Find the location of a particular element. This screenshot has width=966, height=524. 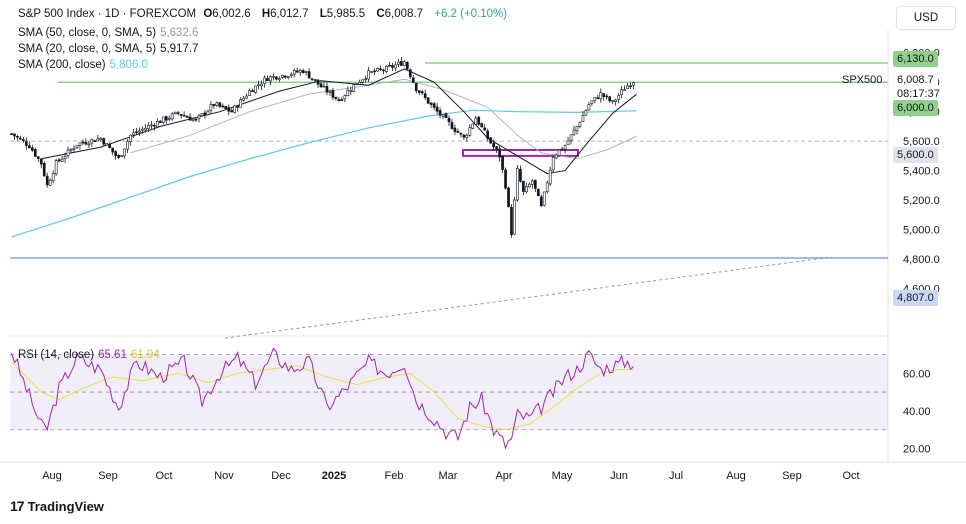

rsi-ma-value: 61.94 is located at coordinates (145, 355).